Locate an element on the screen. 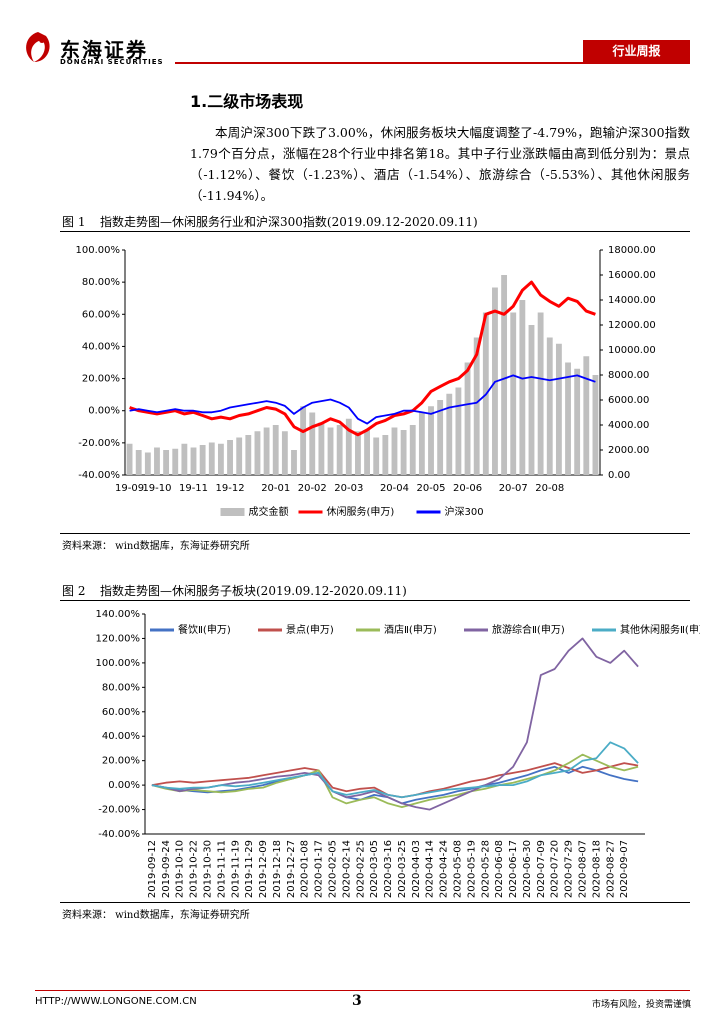 The image size is (724, 1024). source: 资料来源： wind数据库，东海证券研究所 is located at coordinates (156, 546).